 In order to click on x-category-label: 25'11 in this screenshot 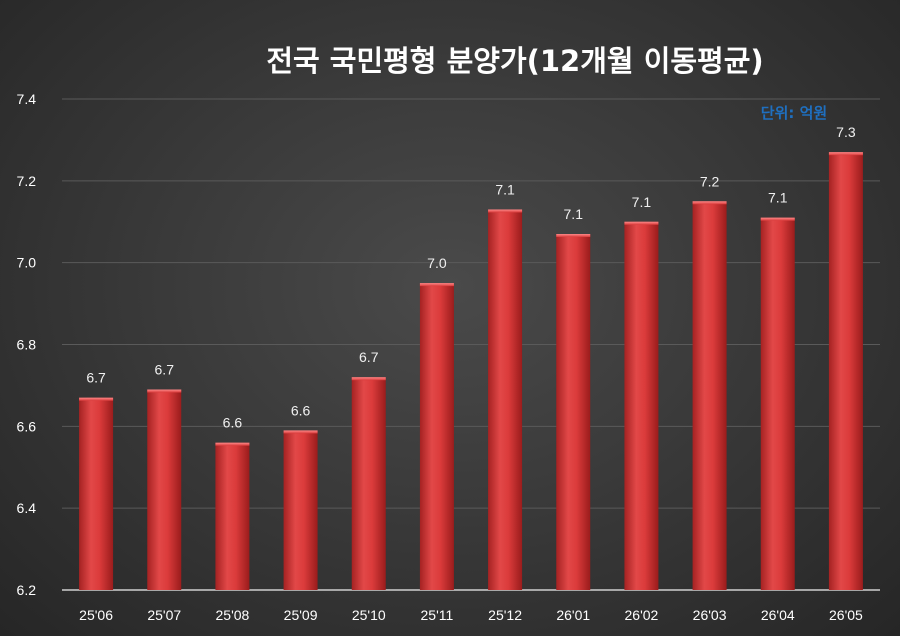, I will do `click(437, 615)`.